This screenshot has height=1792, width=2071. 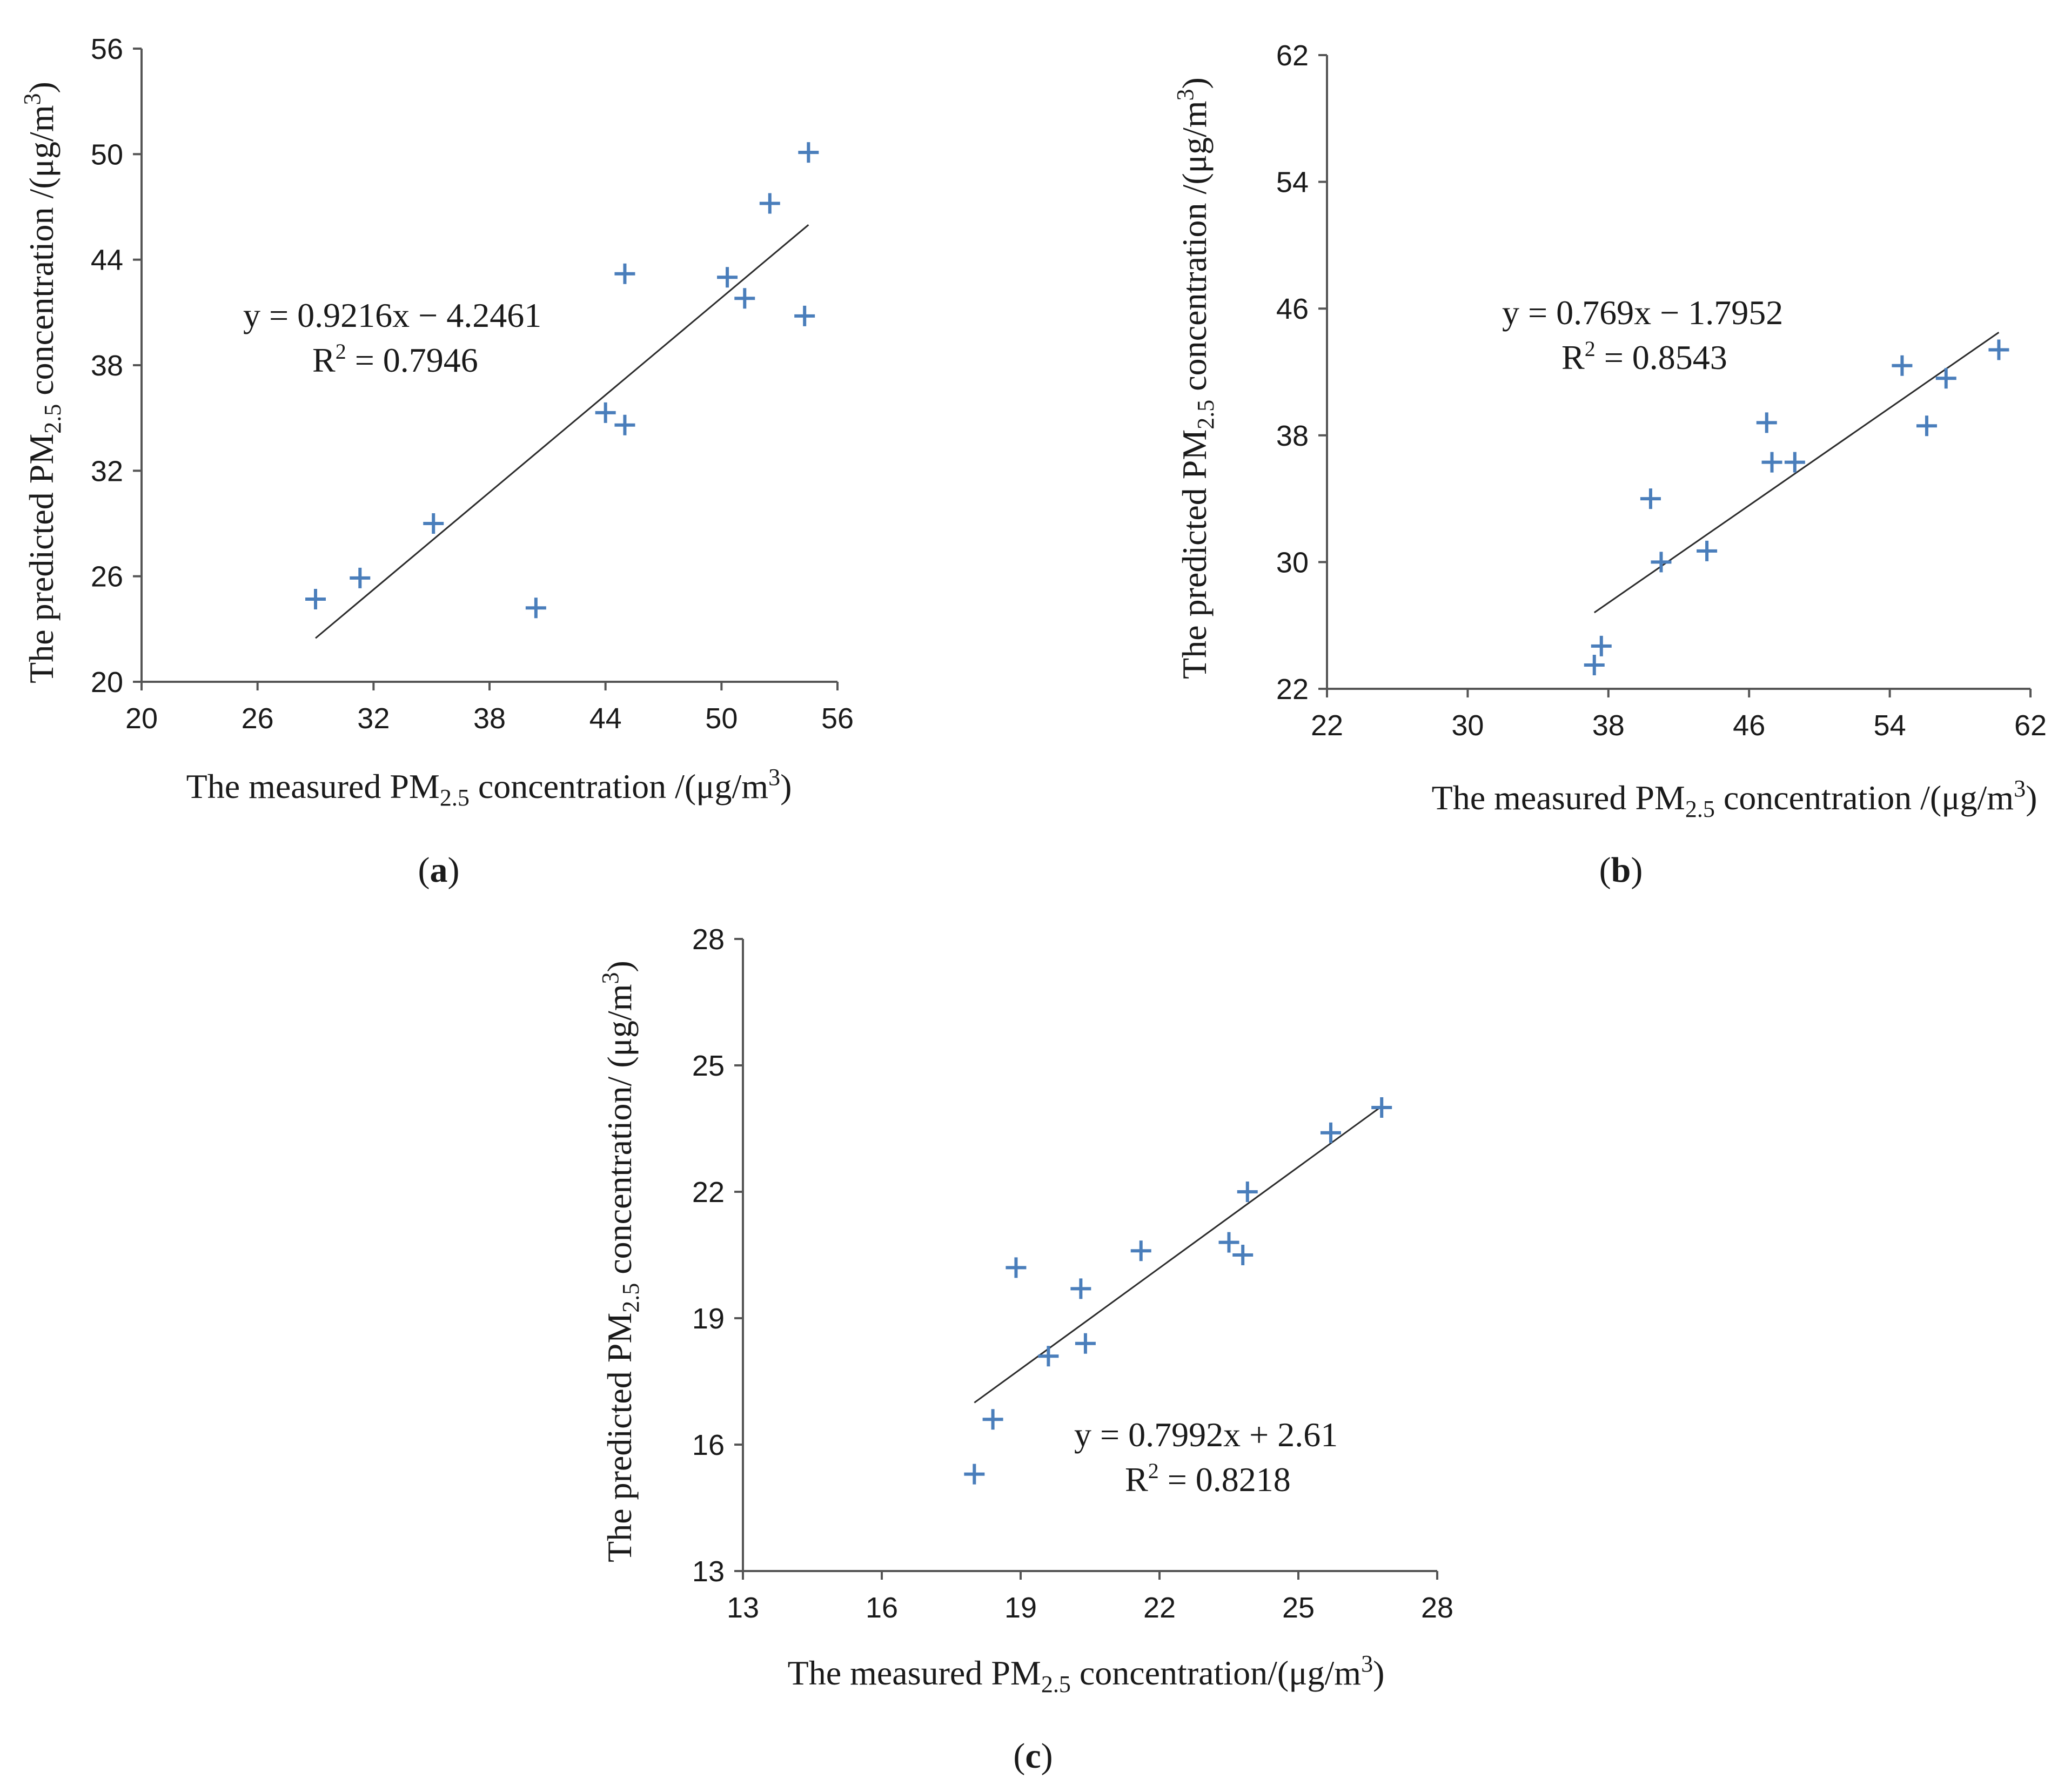 I want to click on equation-a: y = 0.9216x − 4.2461, so click(x=392, y=315).